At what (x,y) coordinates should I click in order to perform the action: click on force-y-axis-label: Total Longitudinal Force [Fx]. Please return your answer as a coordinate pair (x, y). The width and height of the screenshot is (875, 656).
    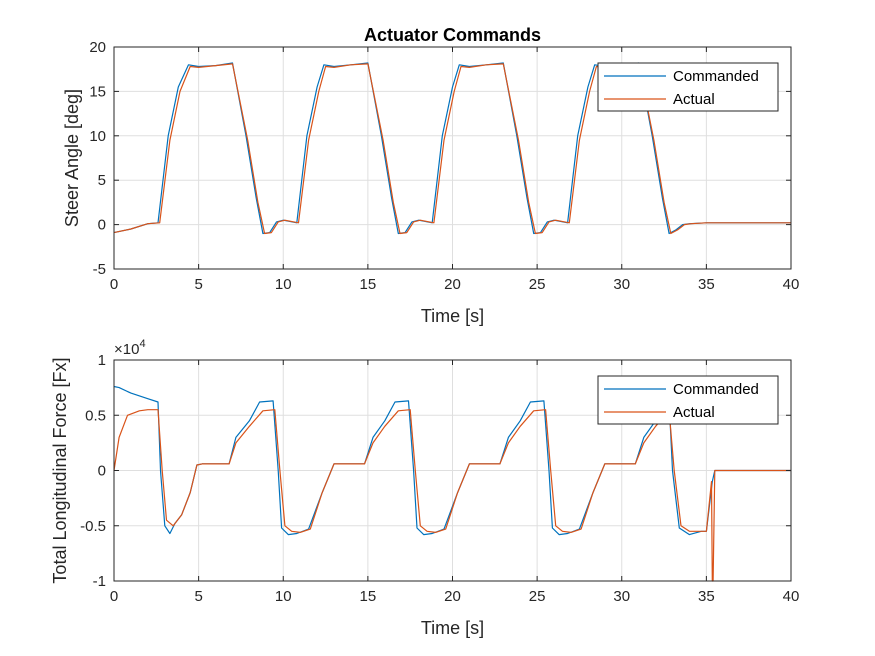
    Looking at the image, I should click on (60, 470).